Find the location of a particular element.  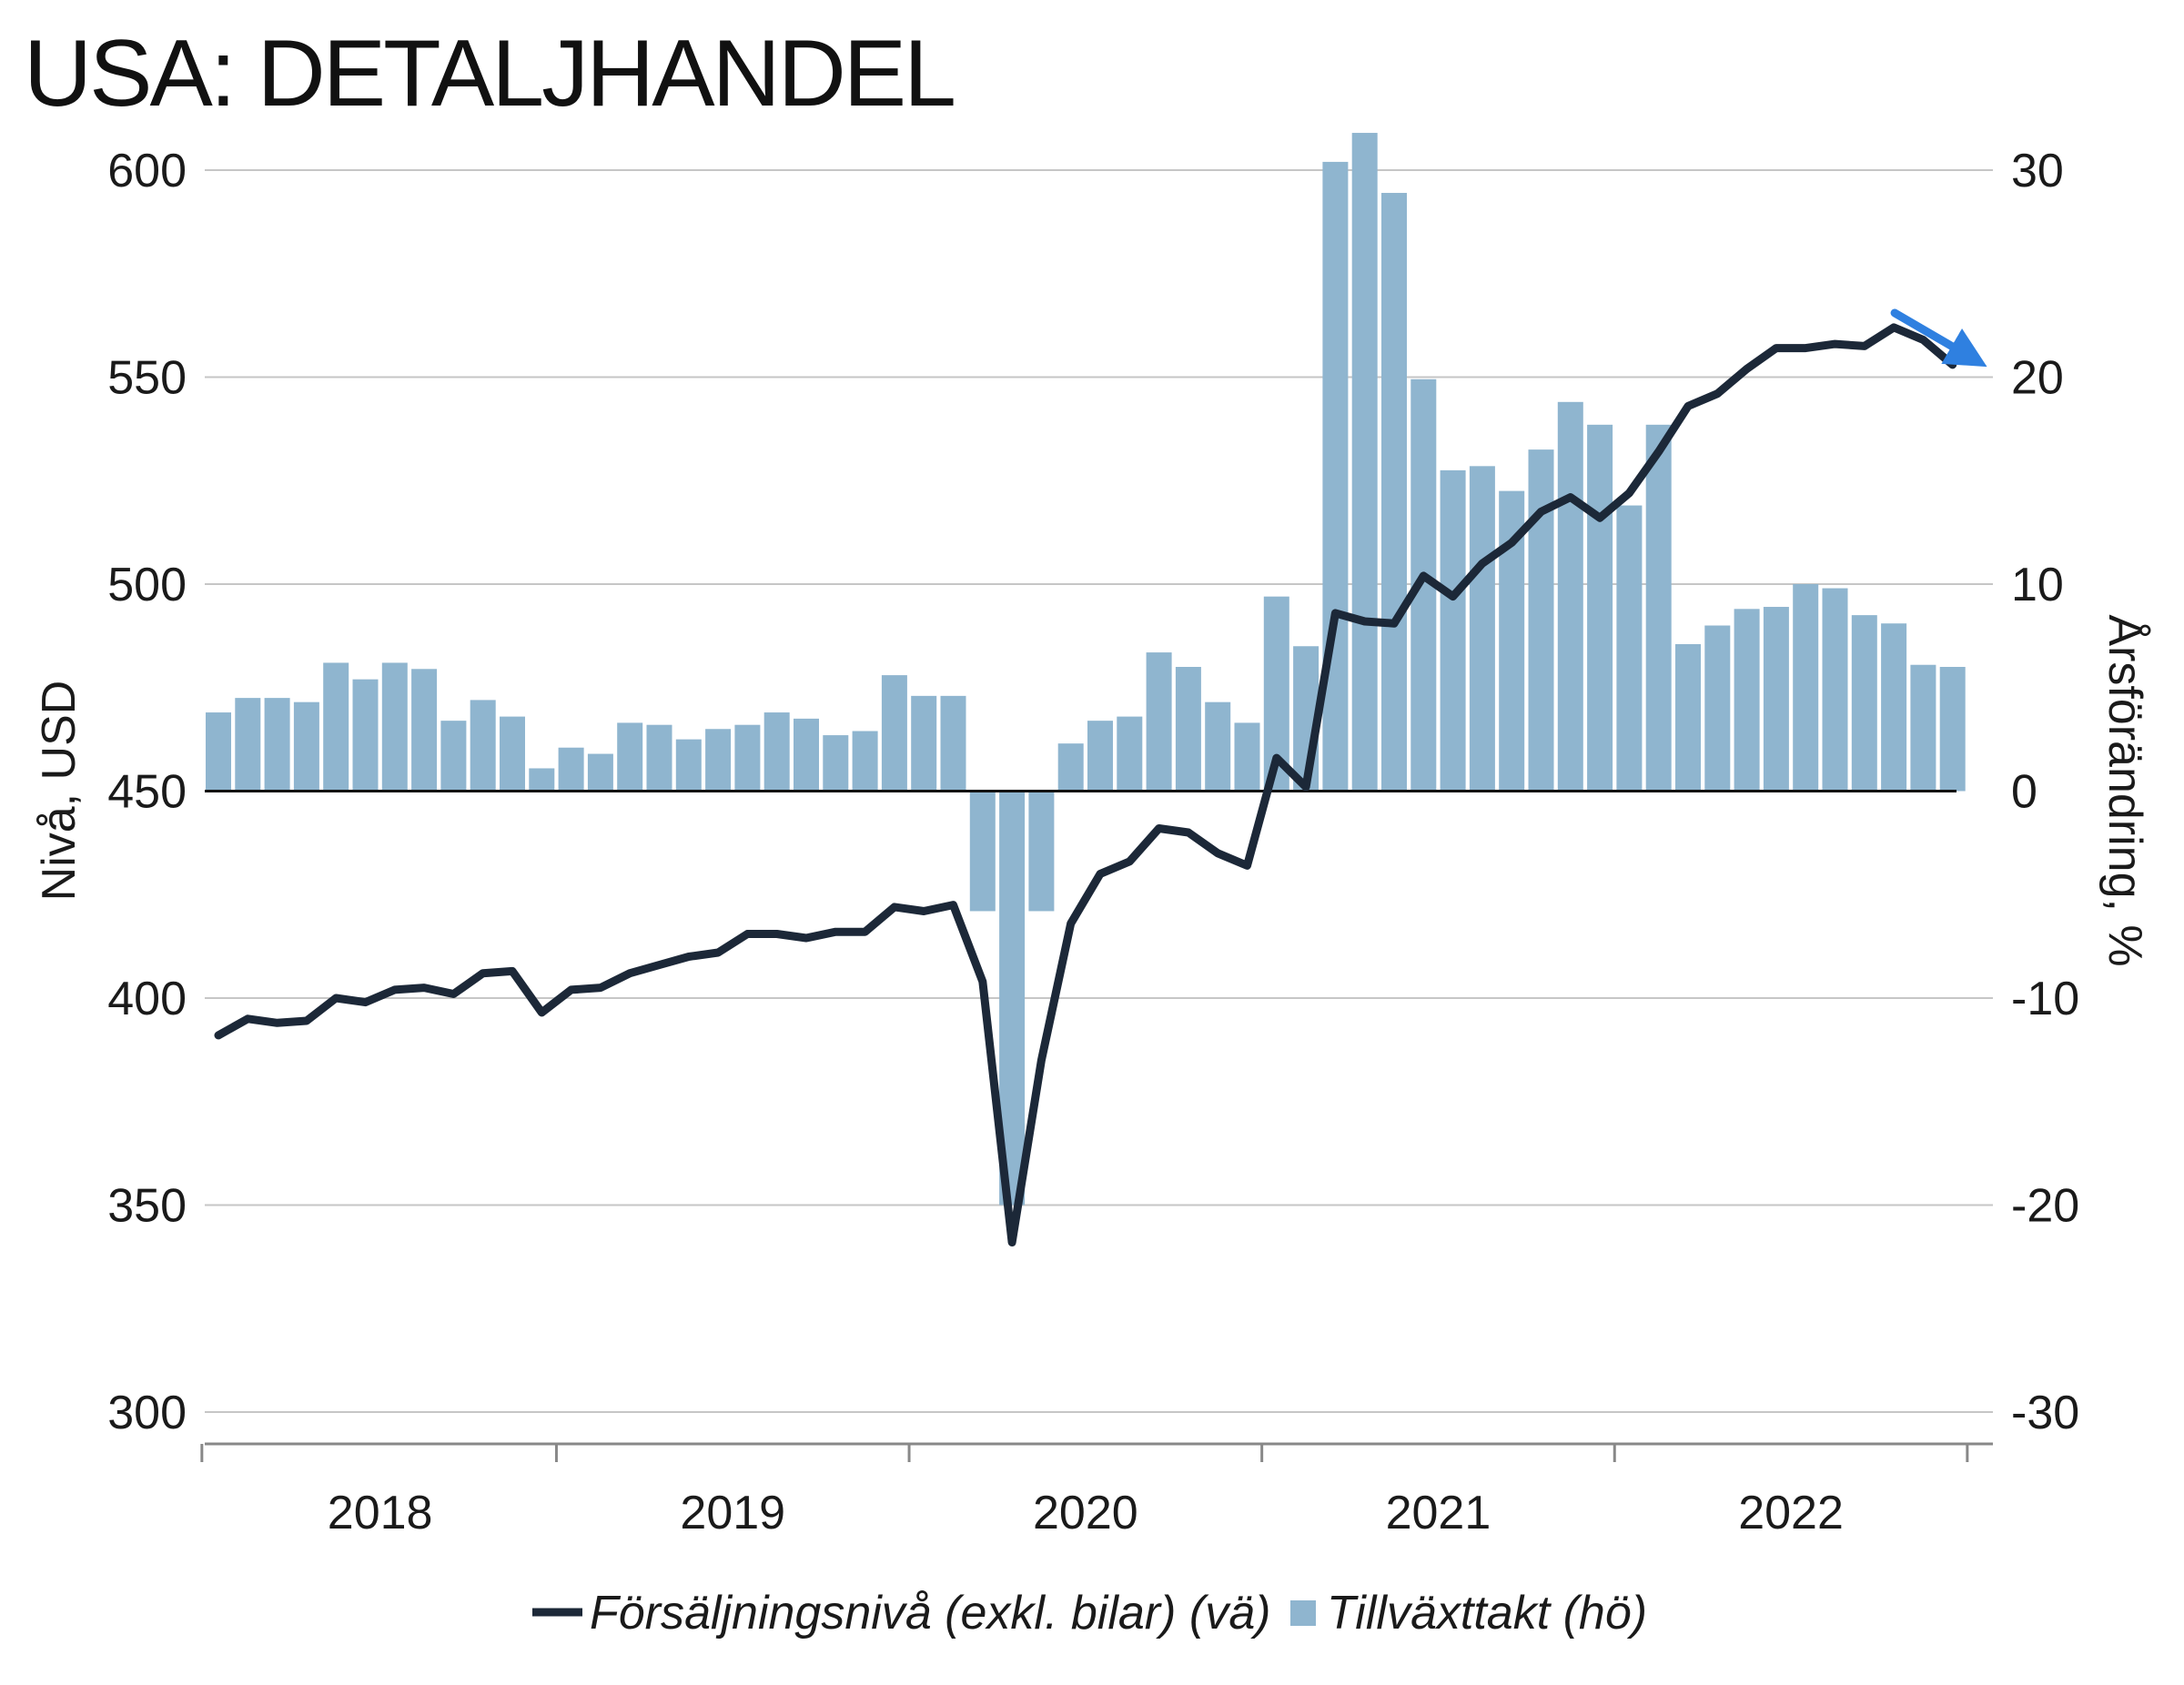

right-axis-title: Årsförändring, % is located at coordinates (2124, 790).